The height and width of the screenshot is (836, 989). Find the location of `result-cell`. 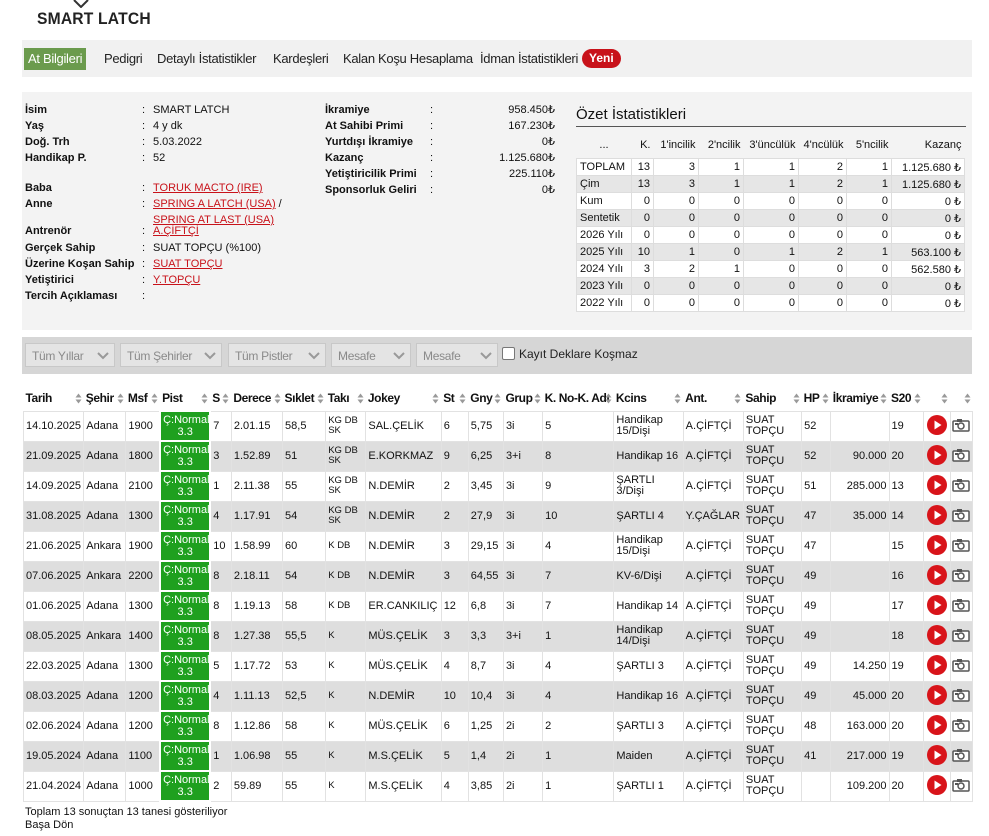

result-cell is located at coordinates (860, 606).